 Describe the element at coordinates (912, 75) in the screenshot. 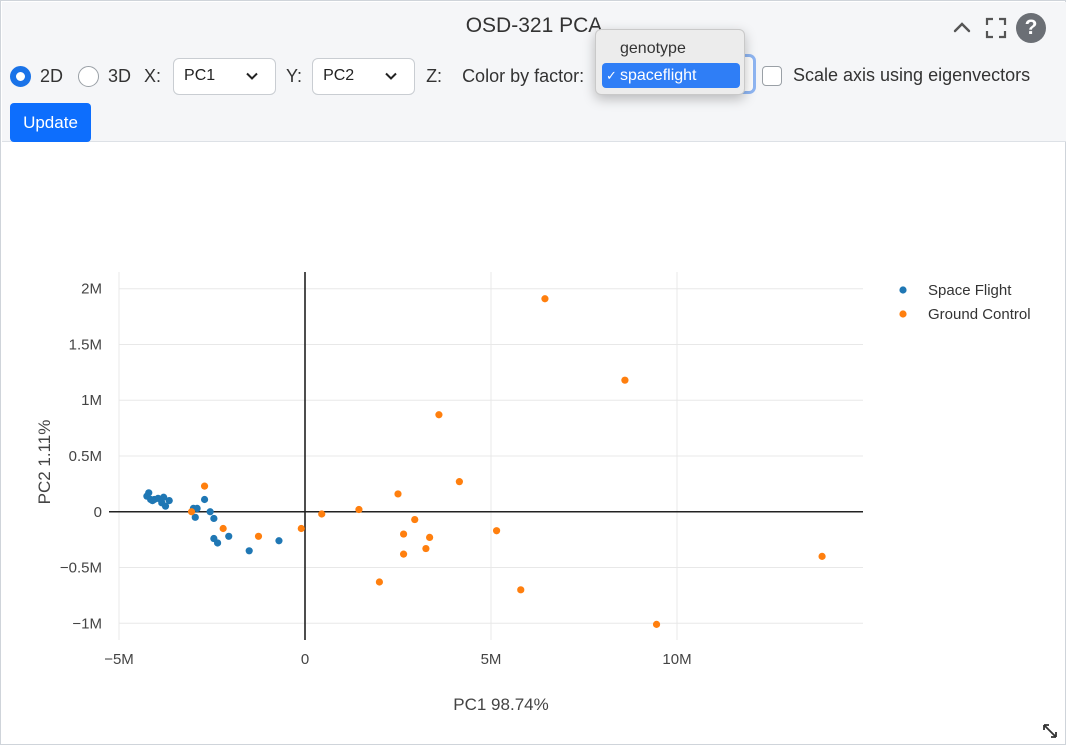

I see `scale-axis-label: Scale axis using eigenvectors` at that location.